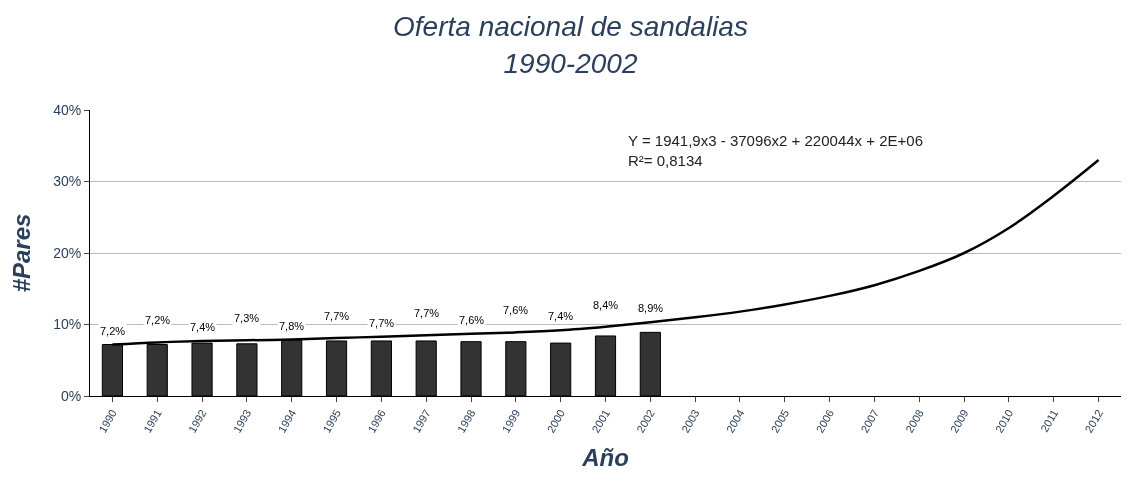 The width and height of the screenshot is (1141, 486). I want to click on data-label: 8,9%, so click(651, 308).